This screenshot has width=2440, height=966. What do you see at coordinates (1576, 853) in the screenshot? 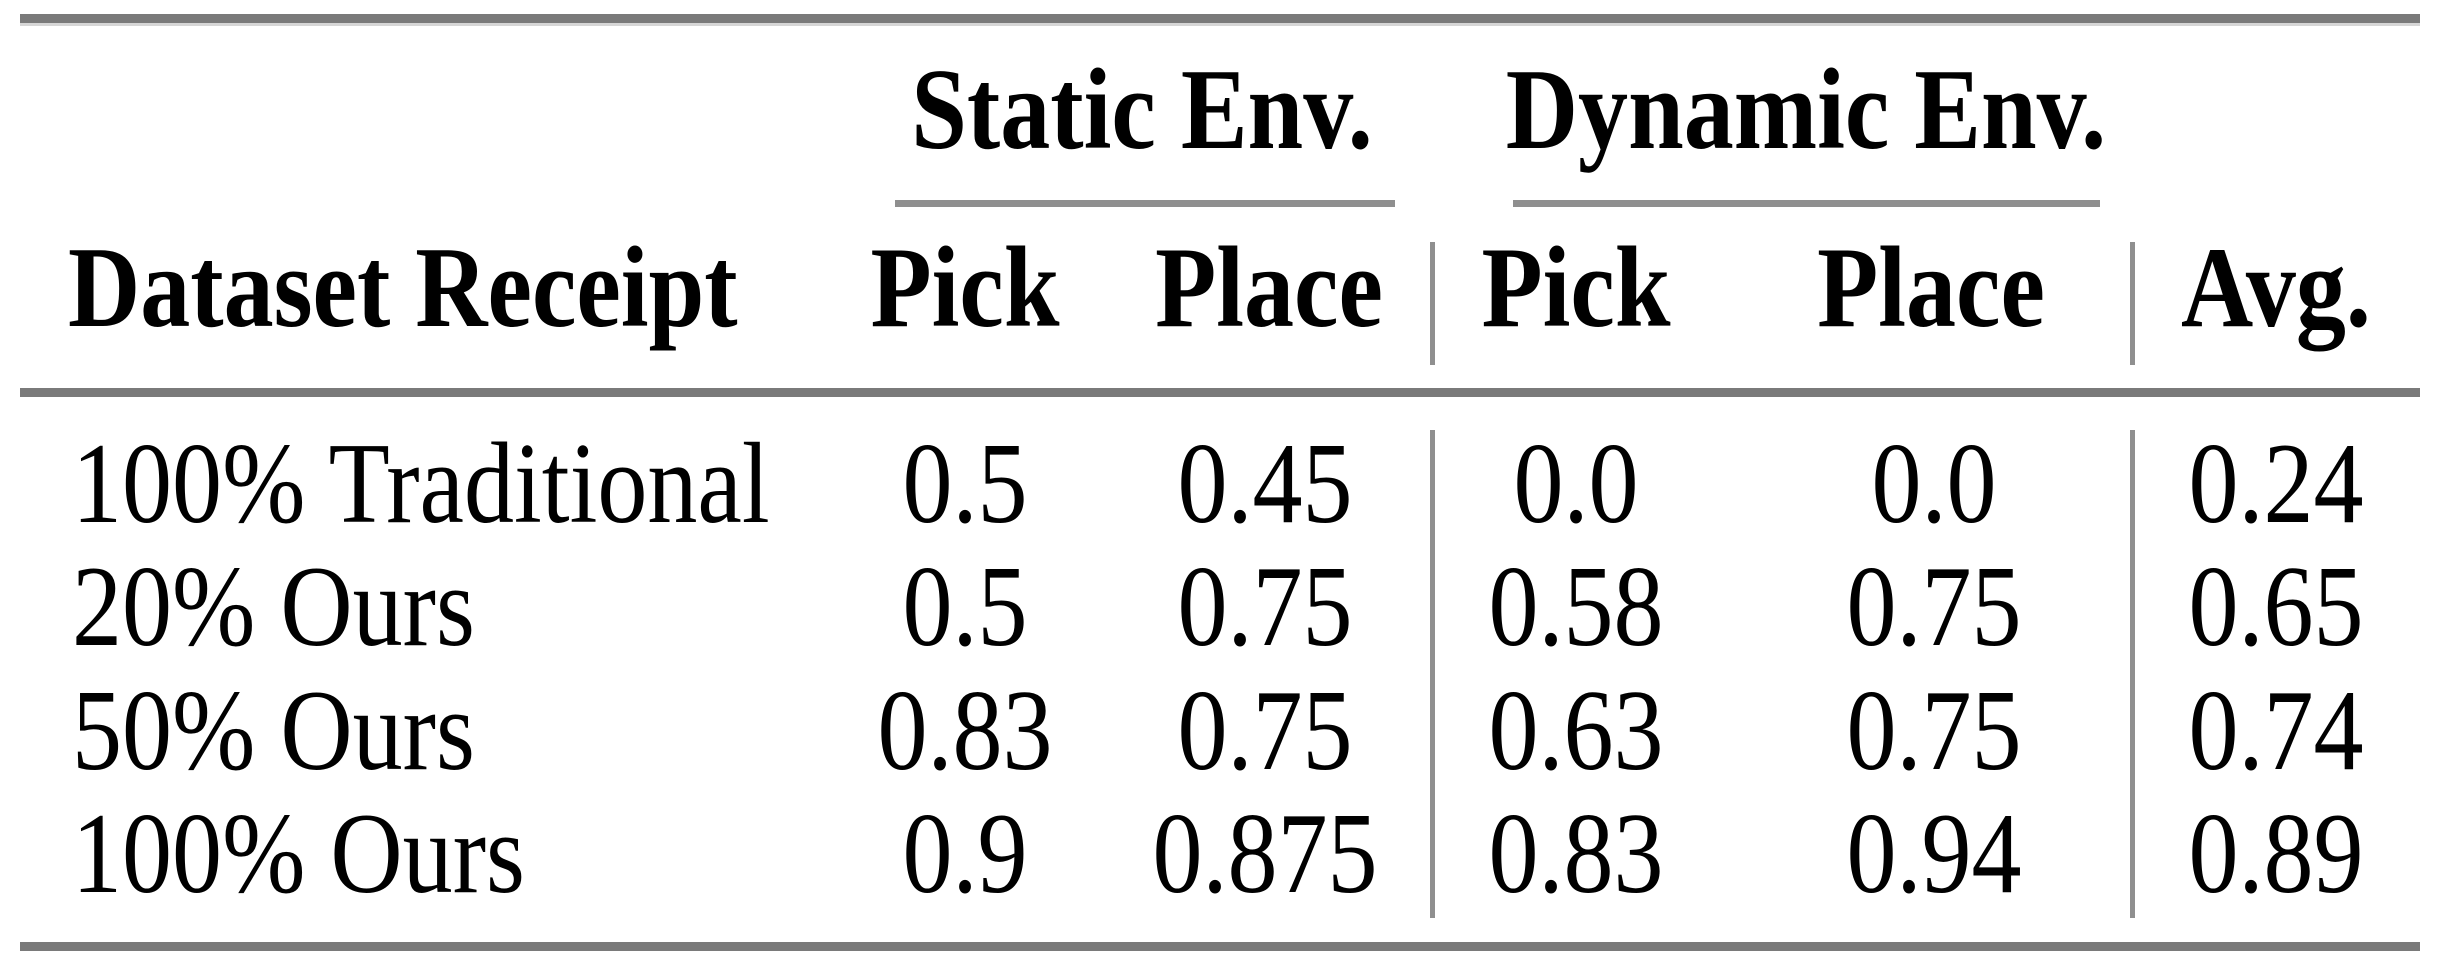
I see `cell-dynamic-pick: 0.83` at bounding box center [1576, 853].